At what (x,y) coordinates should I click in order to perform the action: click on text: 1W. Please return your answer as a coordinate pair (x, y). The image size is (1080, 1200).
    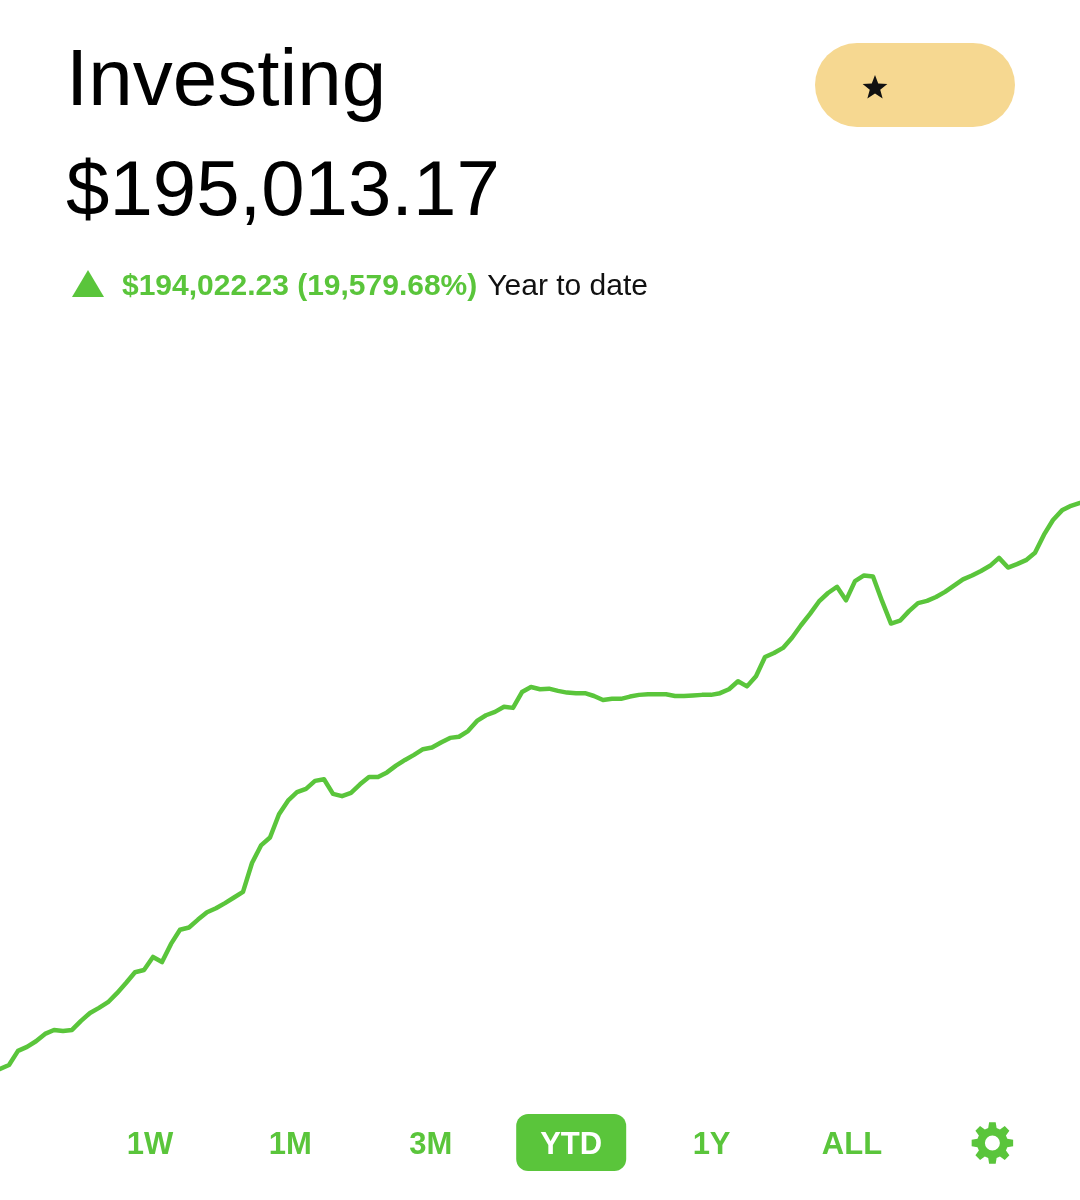
    Looking at the image, I should click on (150, 1143).